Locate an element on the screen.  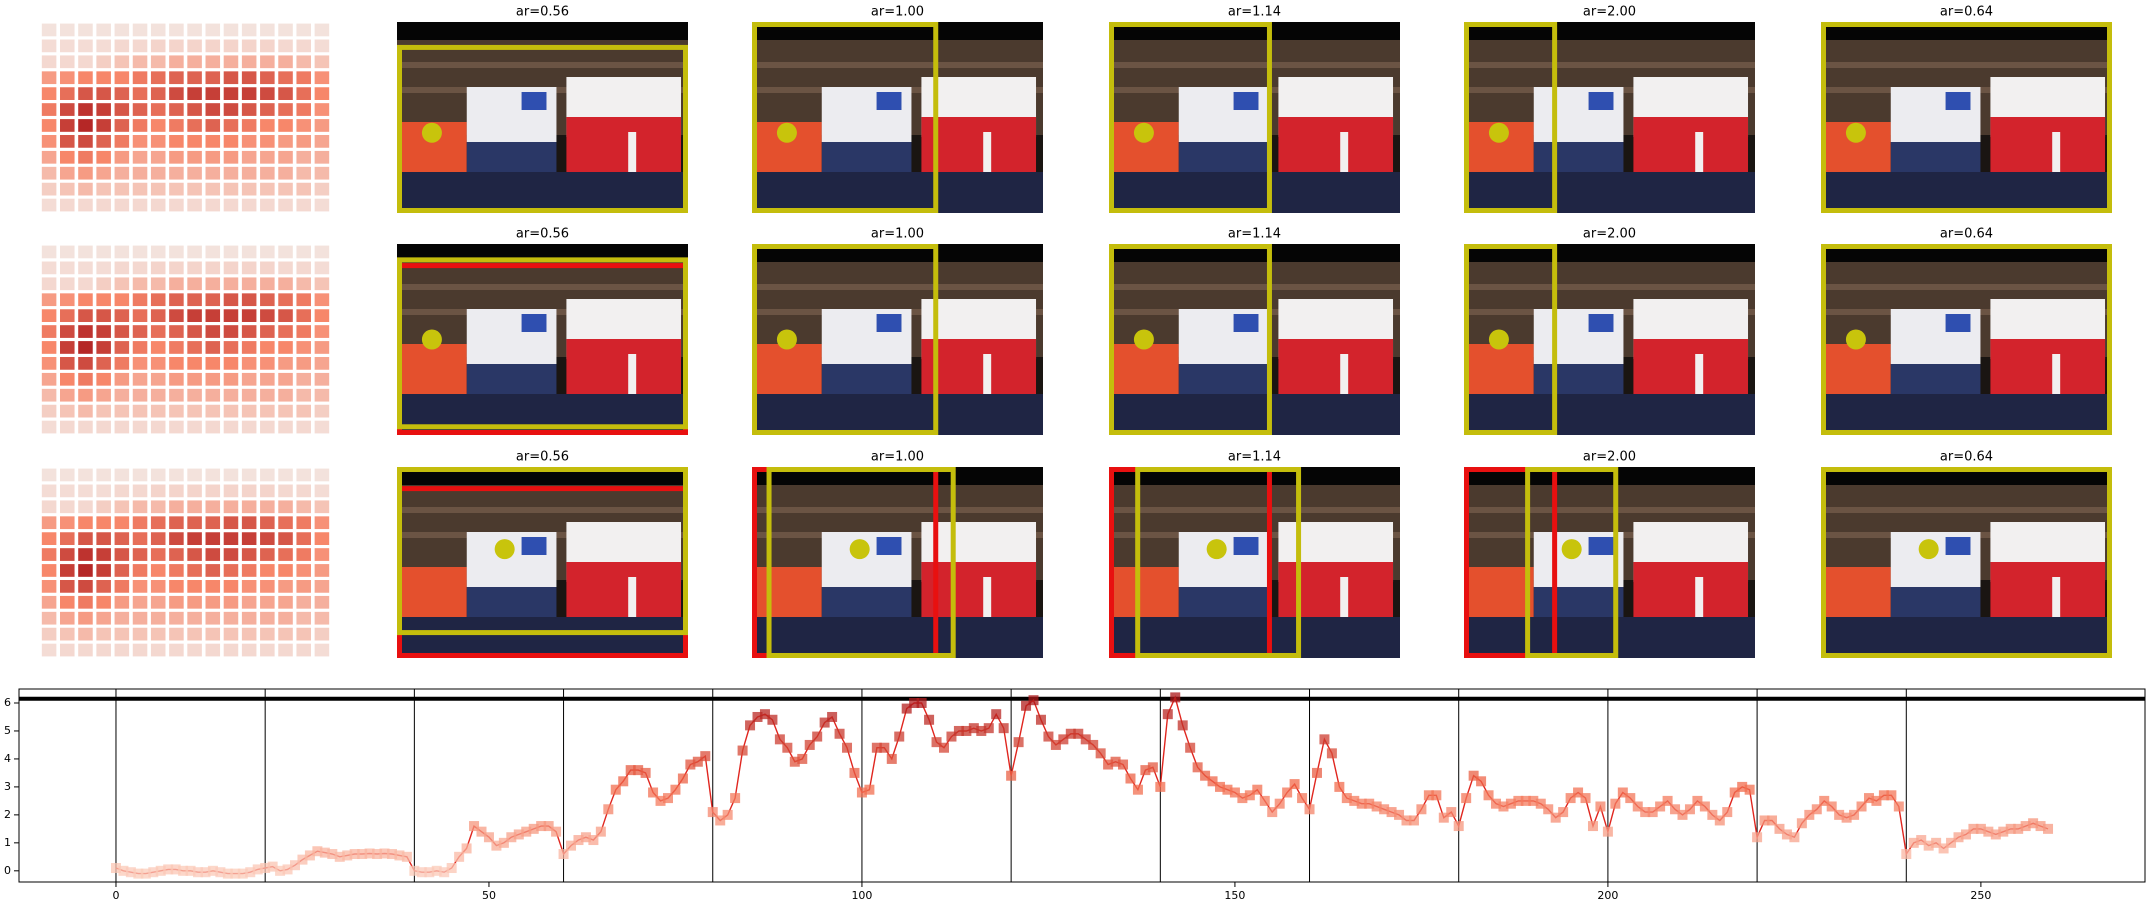
crop-box is located at coordinates (542, 128).